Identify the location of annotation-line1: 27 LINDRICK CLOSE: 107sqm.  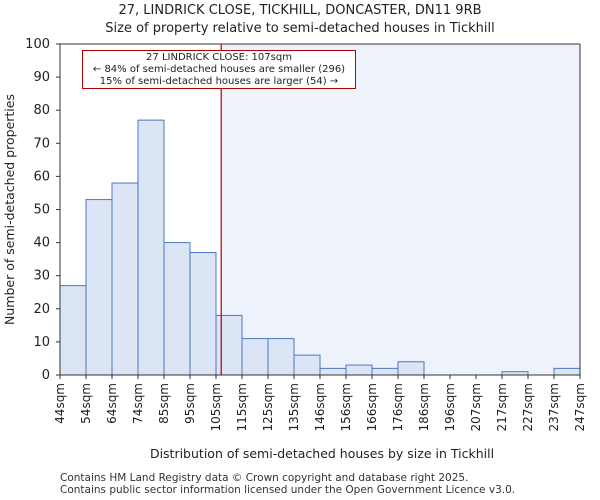
(219, 57).